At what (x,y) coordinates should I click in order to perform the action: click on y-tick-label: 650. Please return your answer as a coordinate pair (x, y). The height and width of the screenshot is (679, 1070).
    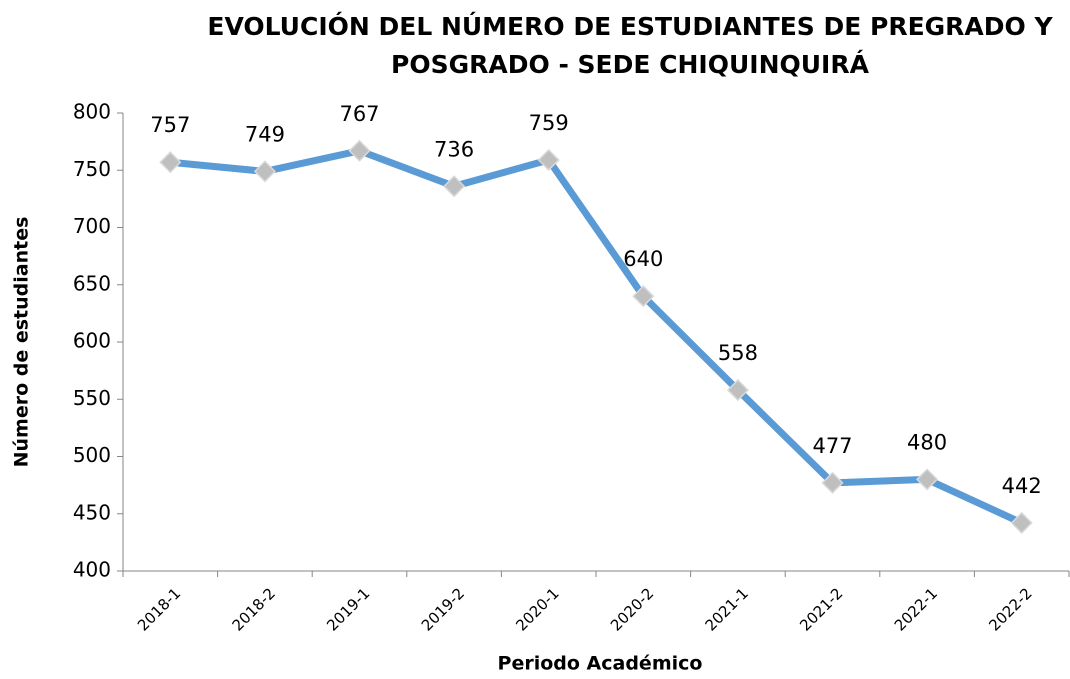
    Looking at the image, I should click on (92, 283).